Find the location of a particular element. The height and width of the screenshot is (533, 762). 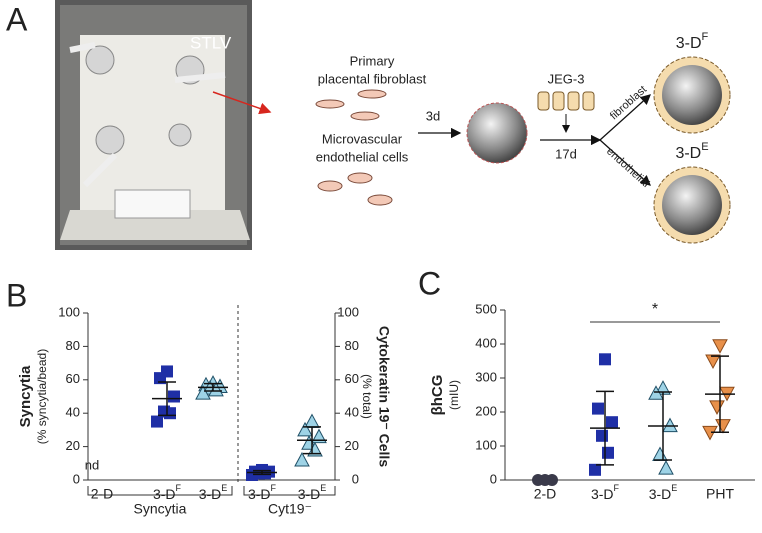

y2-tick-label: 20 is located at coordinates (352, 445).